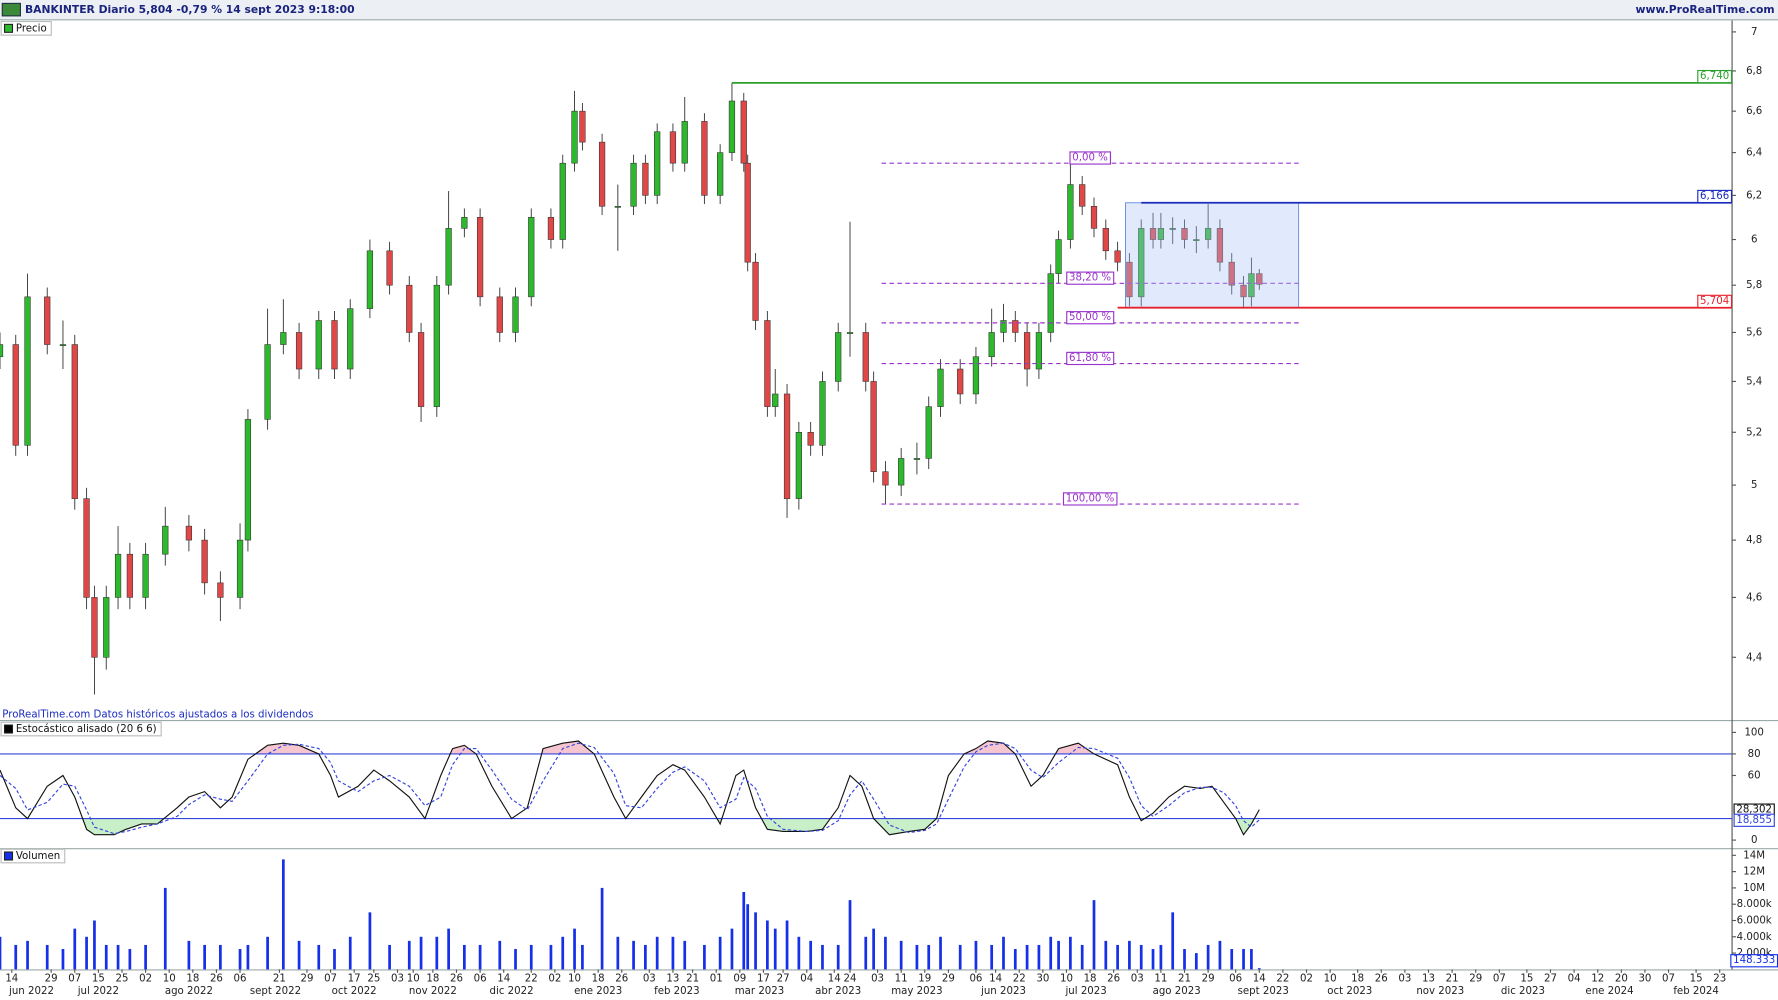 The width and height of the screenshot is (1778, 1000). What do you see at coordinates (692, 978) in the screenshot?
I see `x-tick-label: 21` at bounding box center [692, 978].